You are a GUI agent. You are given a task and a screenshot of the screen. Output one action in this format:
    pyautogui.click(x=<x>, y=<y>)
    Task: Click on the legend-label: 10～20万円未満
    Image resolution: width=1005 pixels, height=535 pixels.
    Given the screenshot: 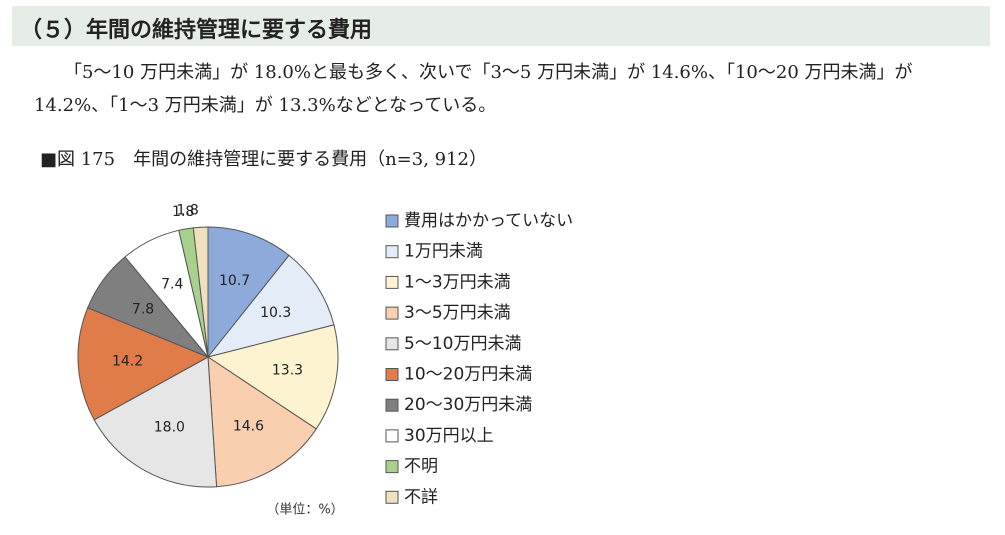 What is the action you would take?
    pyautogui.click(x=468, y=375)
    